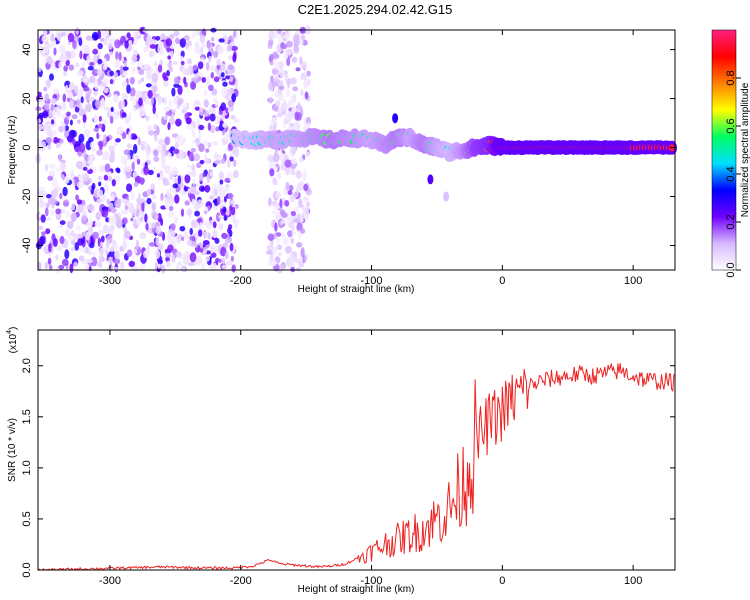 This screenshot has height=600, width=750. I want to click on x-tick-label: -100, so click(372, 281).